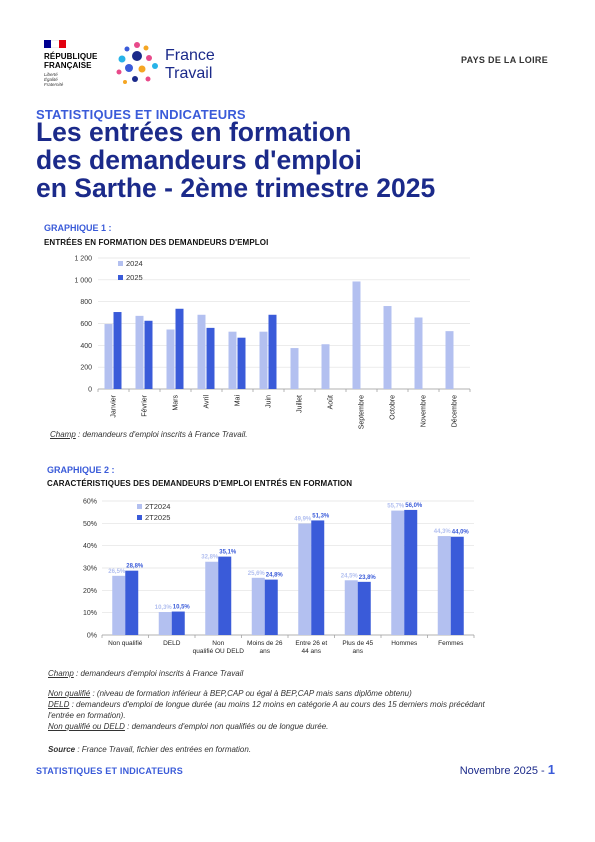  I want to click on rf-motto-1: Liberté, so click(51, 74).